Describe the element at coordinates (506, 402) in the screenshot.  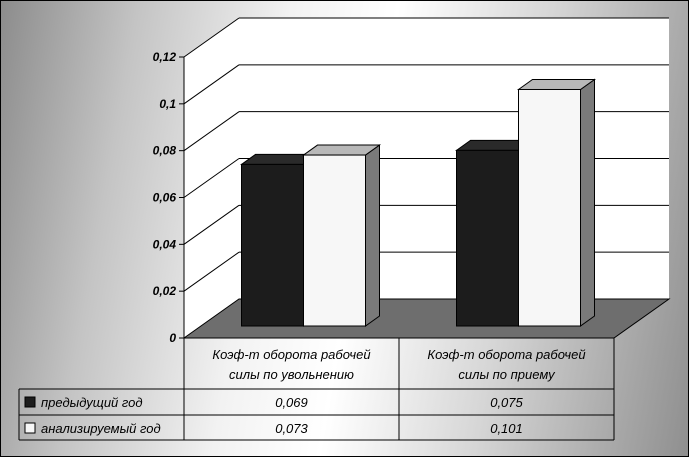
I see `data-value: 0,075` at that location.